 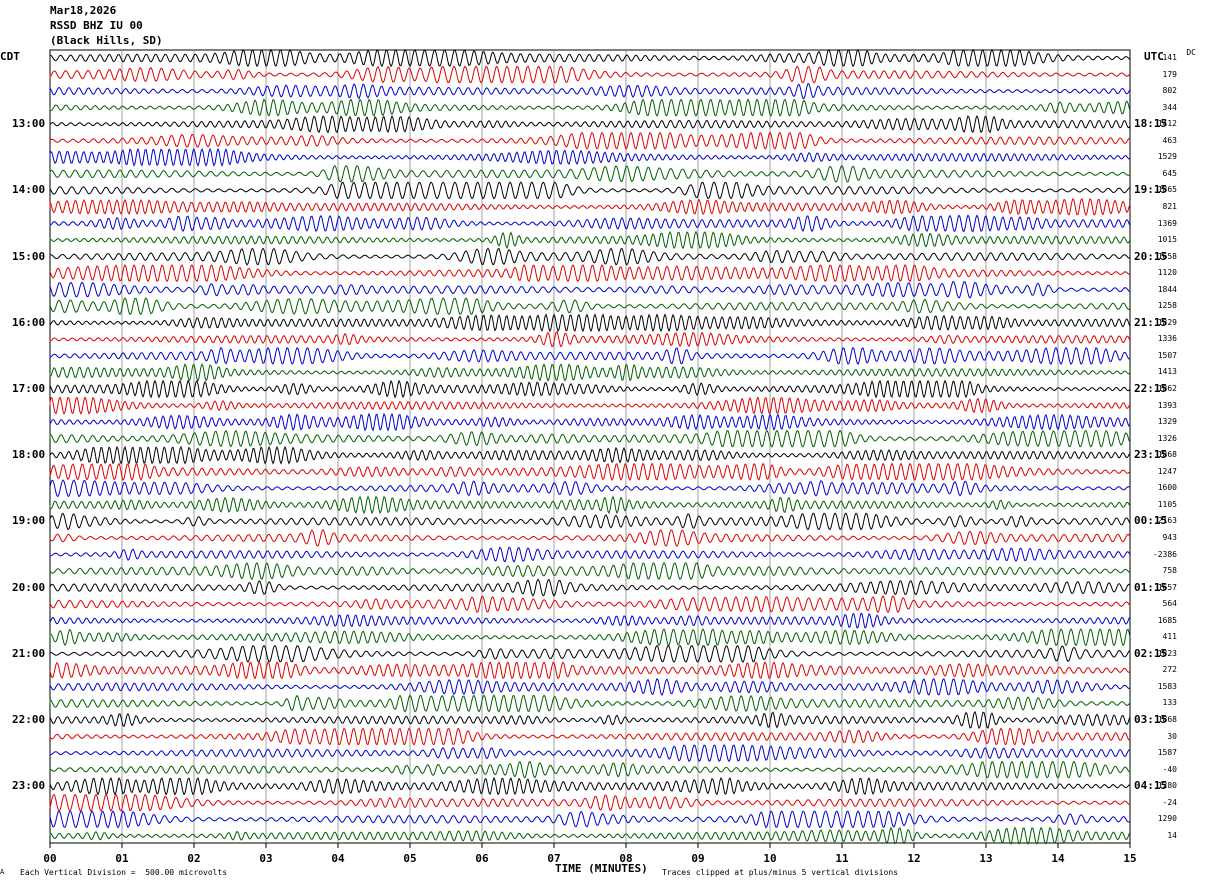 What do you see at coordinates (1169, 802) in the screenshot?
I see `dc-offset-label: -24` at bounding box center [1169, 802].